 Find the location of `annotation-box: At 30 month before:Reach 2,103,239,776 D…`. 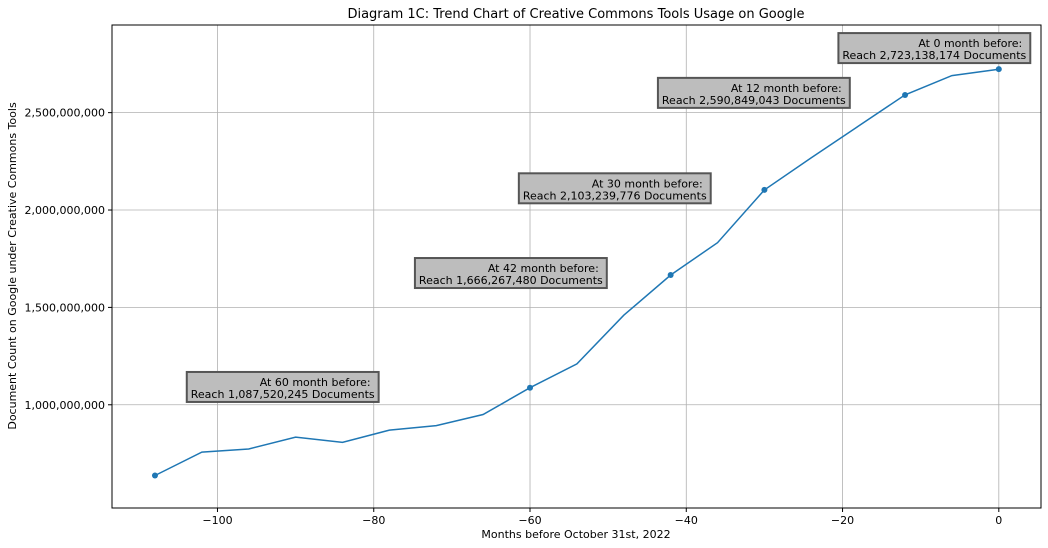

annotation-box: At 30 month before:Reach 2,103,239,776 D… is located at coordinates (614, 188).